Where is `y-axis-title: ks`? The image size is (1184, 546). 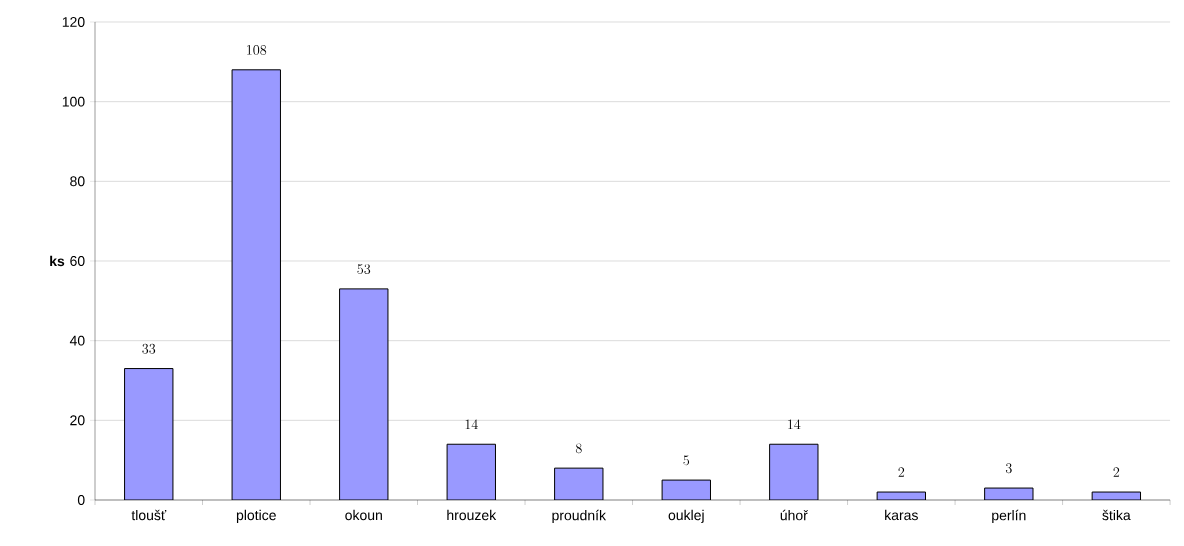
y-axis-title: ks is located at coordinates (57, 261).